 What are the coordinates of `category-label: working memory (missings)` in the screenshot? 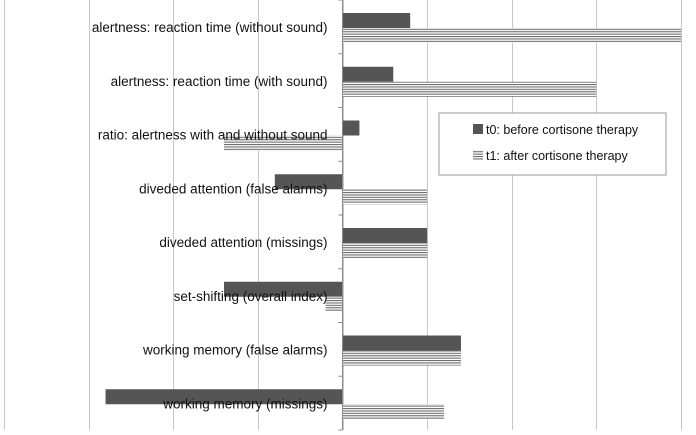 It's located at (244, 403).